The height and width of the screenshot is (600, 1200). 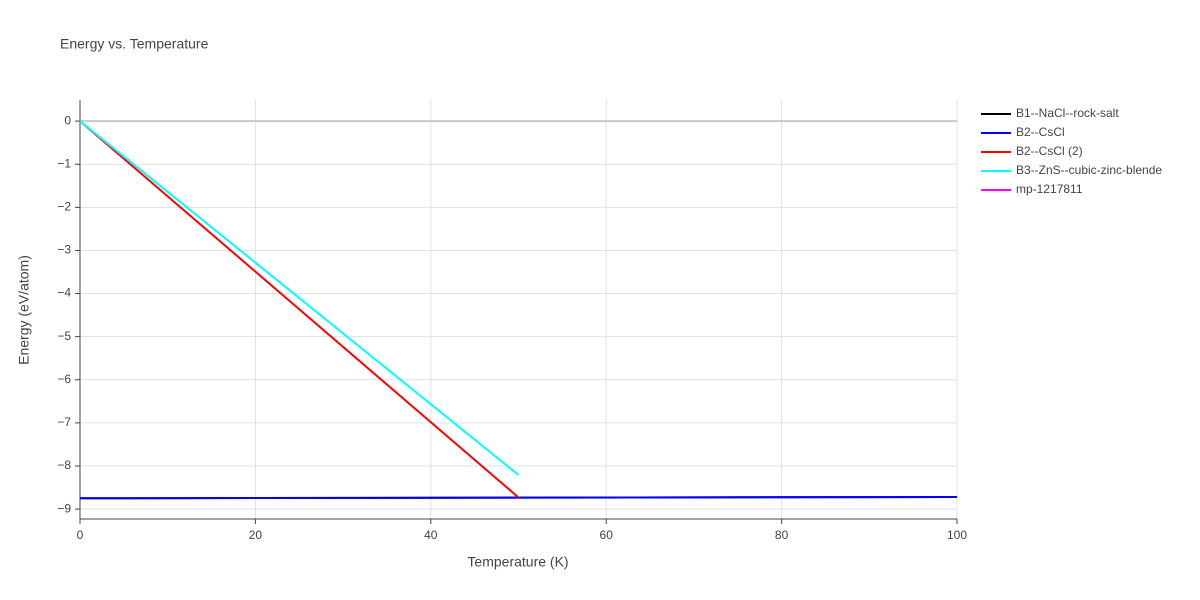 What do you see at coordinates (518, 498) in the screenshot?
I see `series-line` at bounding box center [518, 498].